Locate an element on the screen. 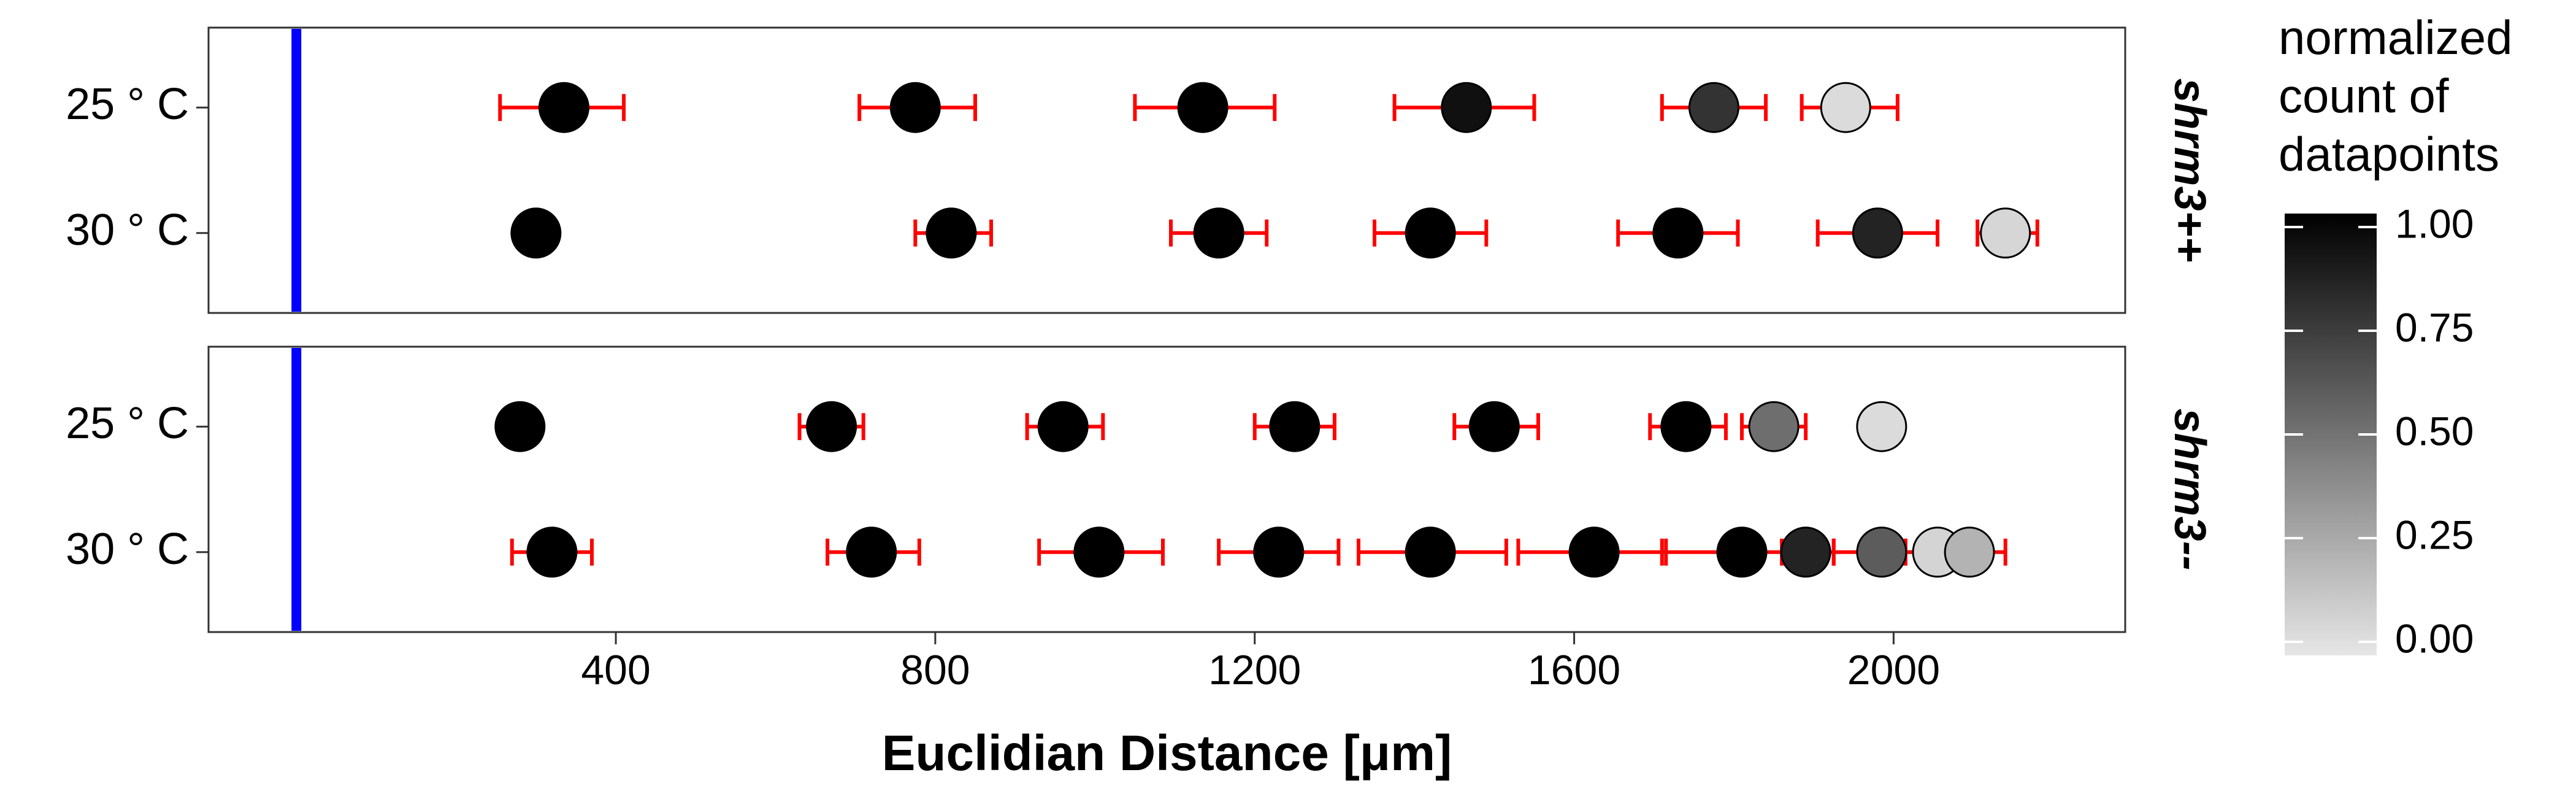 The image size is (2576, 810). legend-tick-label: 0.50 is located at coordinates (2434, 430).